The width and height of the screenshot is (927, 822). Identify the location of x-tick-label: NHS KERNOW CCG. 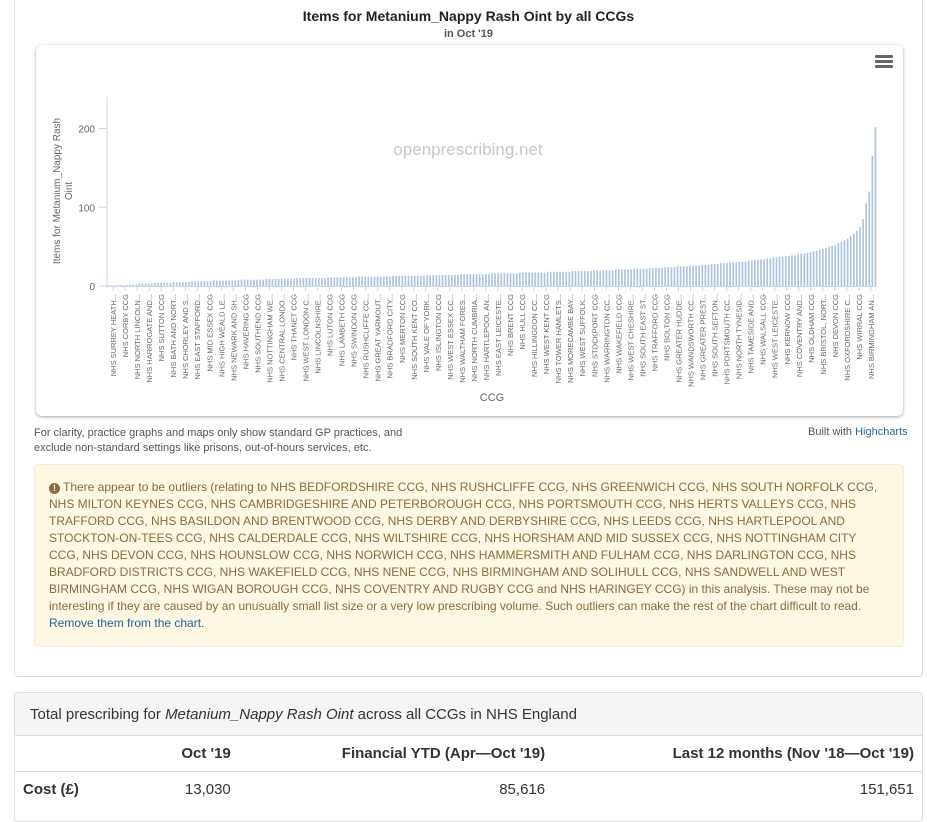
(787, 329).